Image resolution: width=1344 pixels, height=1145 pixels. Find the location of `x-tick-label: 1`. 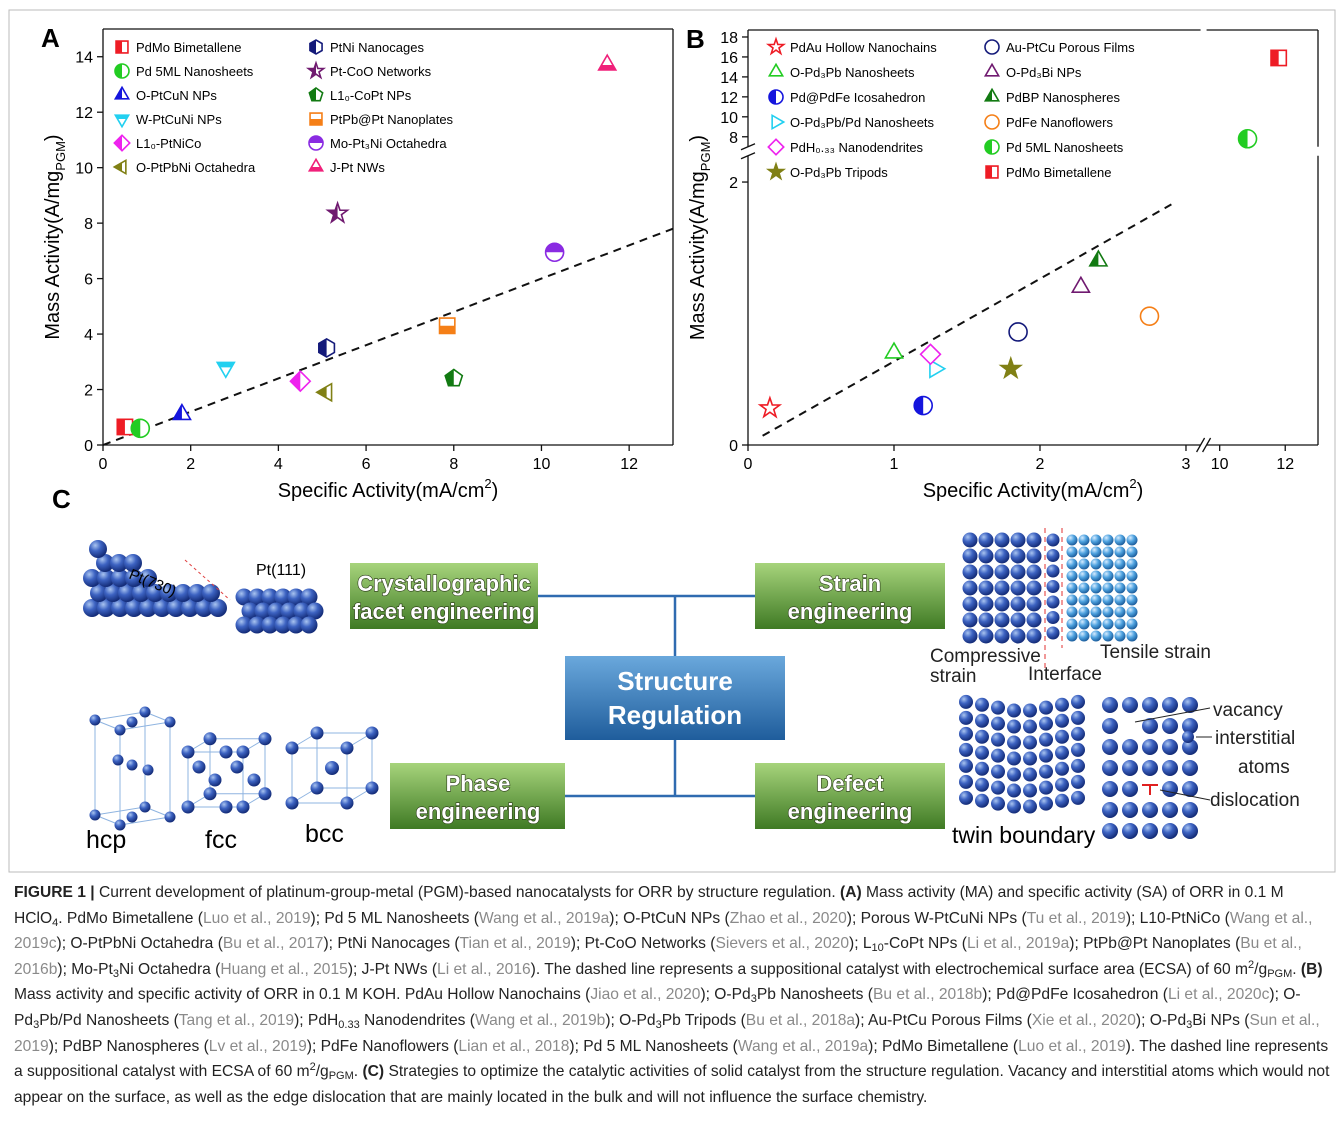

x-tick-label: 1 is located at coordinates (894, 464).